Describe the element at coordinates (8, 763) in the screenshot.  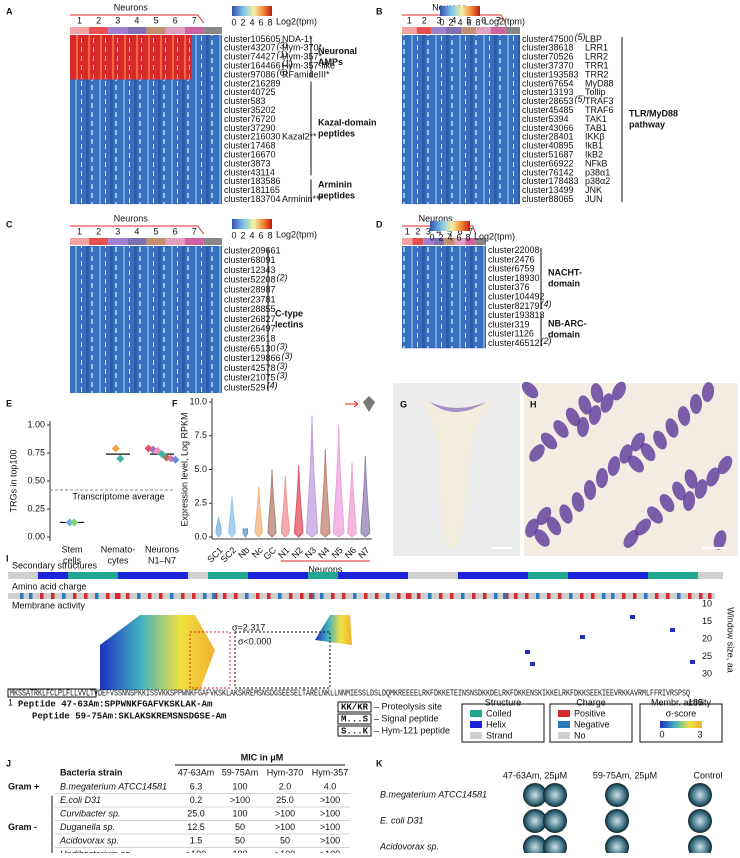
I see `panel-label: J` at that location.